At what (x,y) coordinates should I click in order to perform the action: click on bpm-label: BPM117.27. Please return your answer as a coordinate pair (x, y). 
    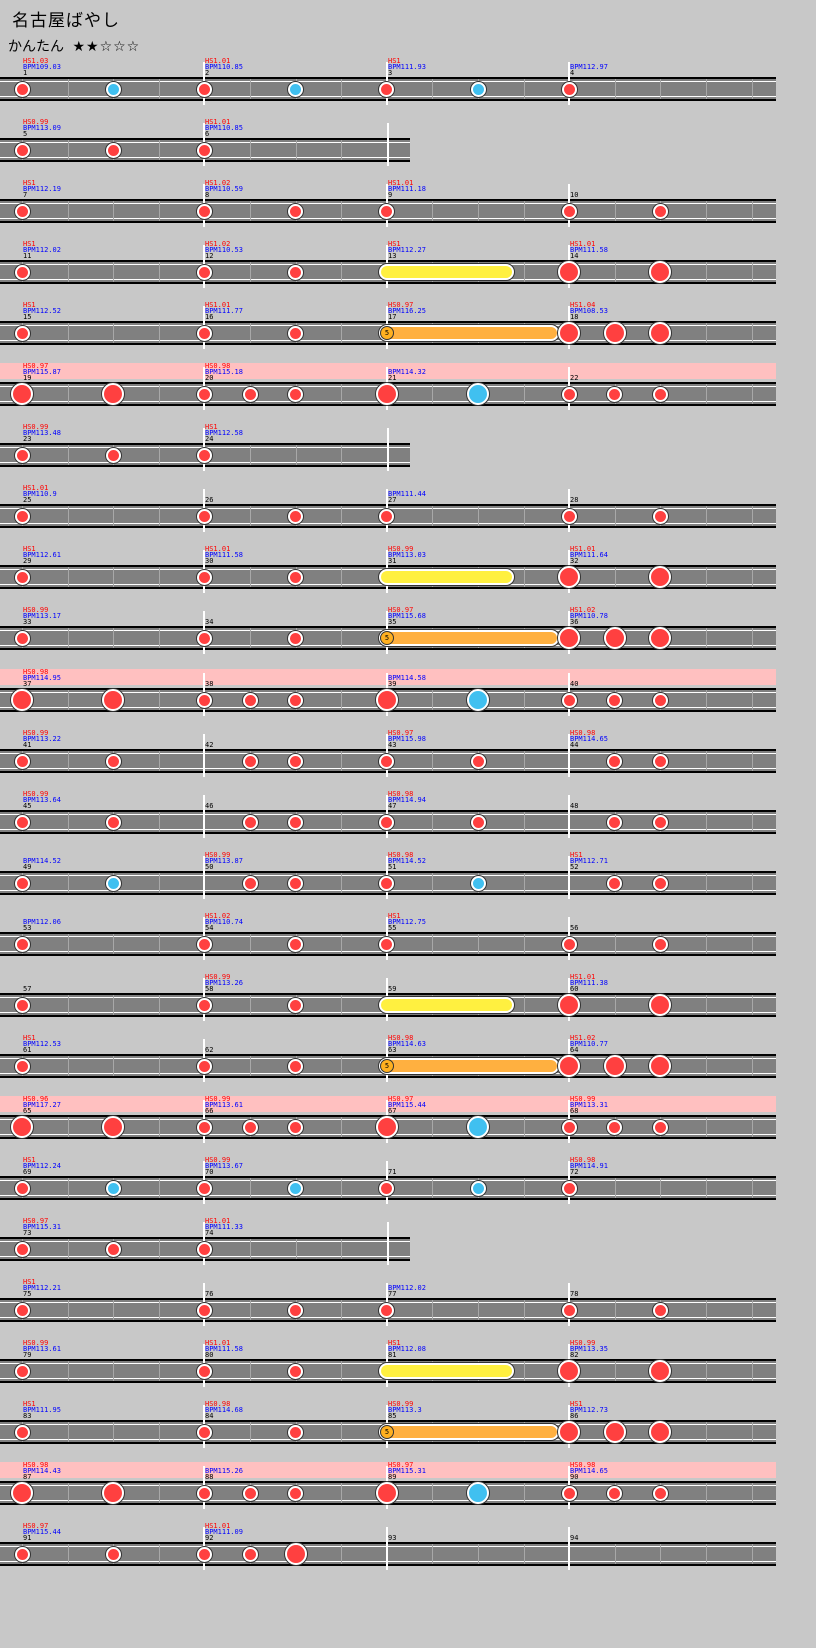
    Looking at the image, I should click on (42, 1105).